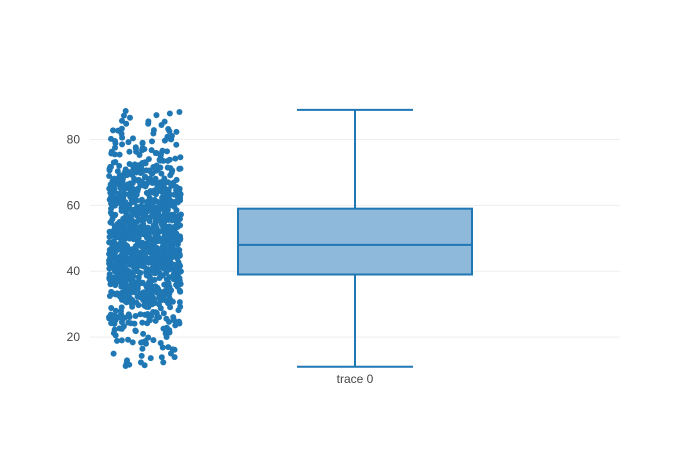 The height and width of the screenshot is (455, 700). Describe the element at coordinates (74, 337) in the screenshot. I see `y-tick-label-0: 20` at that location.